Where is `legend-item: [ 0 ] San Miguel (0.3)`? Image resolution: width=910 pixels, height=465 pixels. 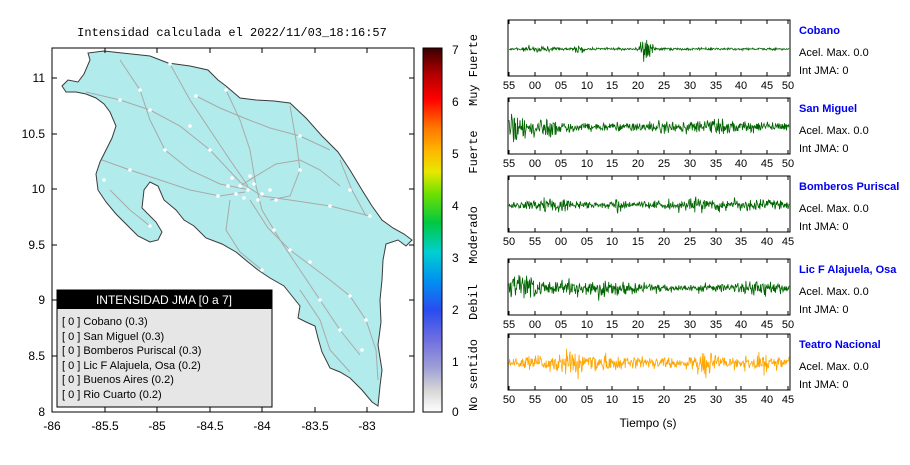 legend-item: [ 0 ] San Miguel (0.3) is located at coordinates (113, 337).